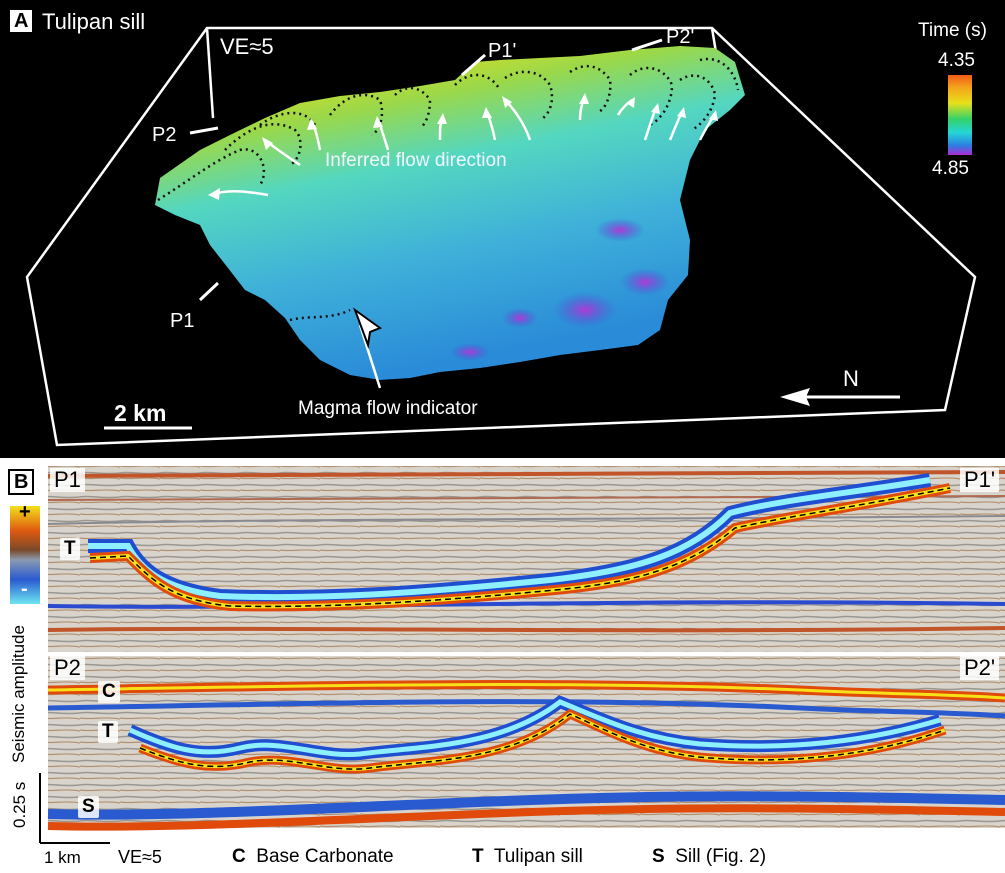 This screenshot has width=1005, height=873. Describe the element at coordinates (62, 857) in the screenshot. I see `km-scale-label: 1 km` at that location.